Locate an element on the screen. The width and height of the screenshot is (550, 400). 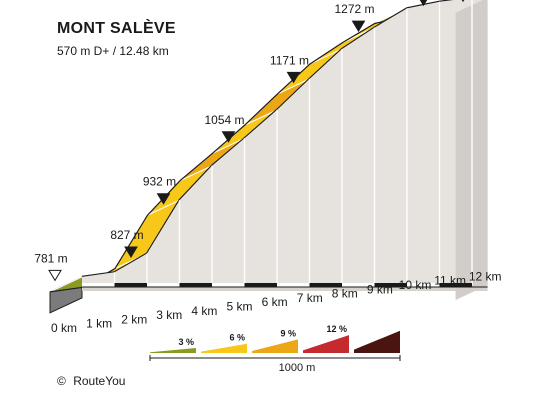
x-tick-label: 7 km is located at coordinates (310, 298).